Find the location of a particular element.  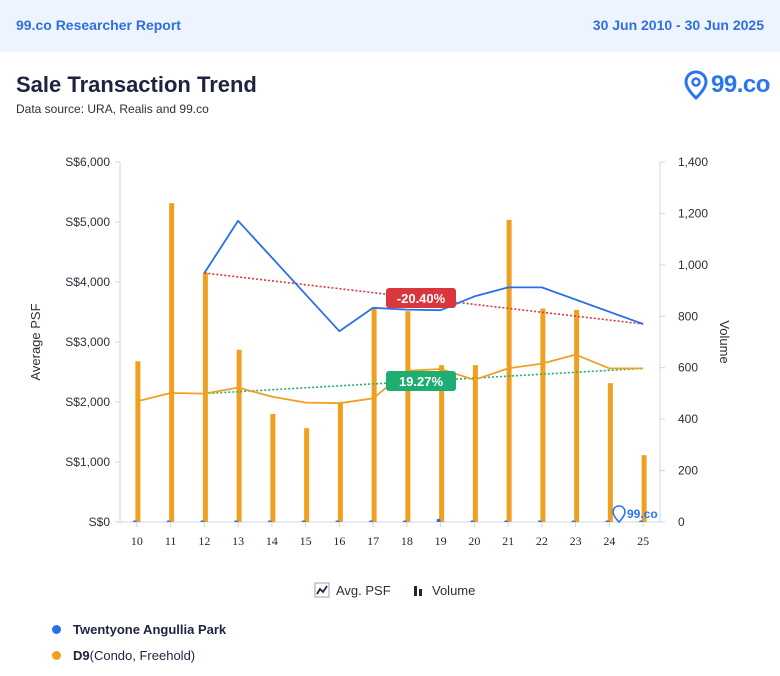

series-dot-project is located at coordinates (56, 629).